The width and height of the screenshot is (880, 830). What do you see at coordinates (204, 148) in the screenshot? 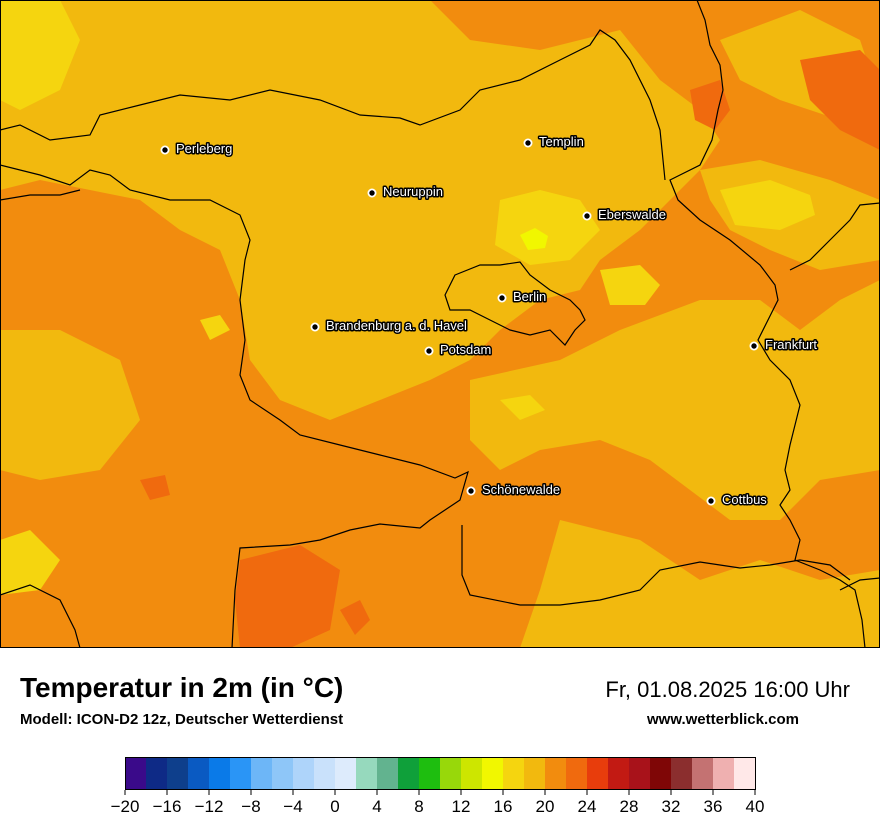
I see `city-label: Perleberg` at bounding box center [204, 148].